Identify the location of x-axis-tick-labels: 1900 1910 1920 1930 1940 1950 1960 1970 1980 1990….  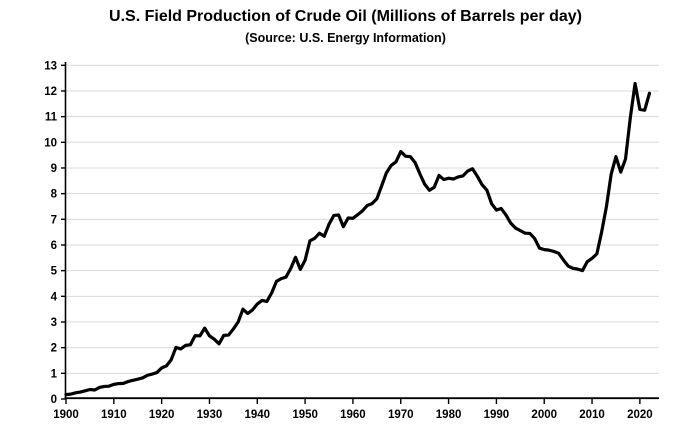
(352, 415).